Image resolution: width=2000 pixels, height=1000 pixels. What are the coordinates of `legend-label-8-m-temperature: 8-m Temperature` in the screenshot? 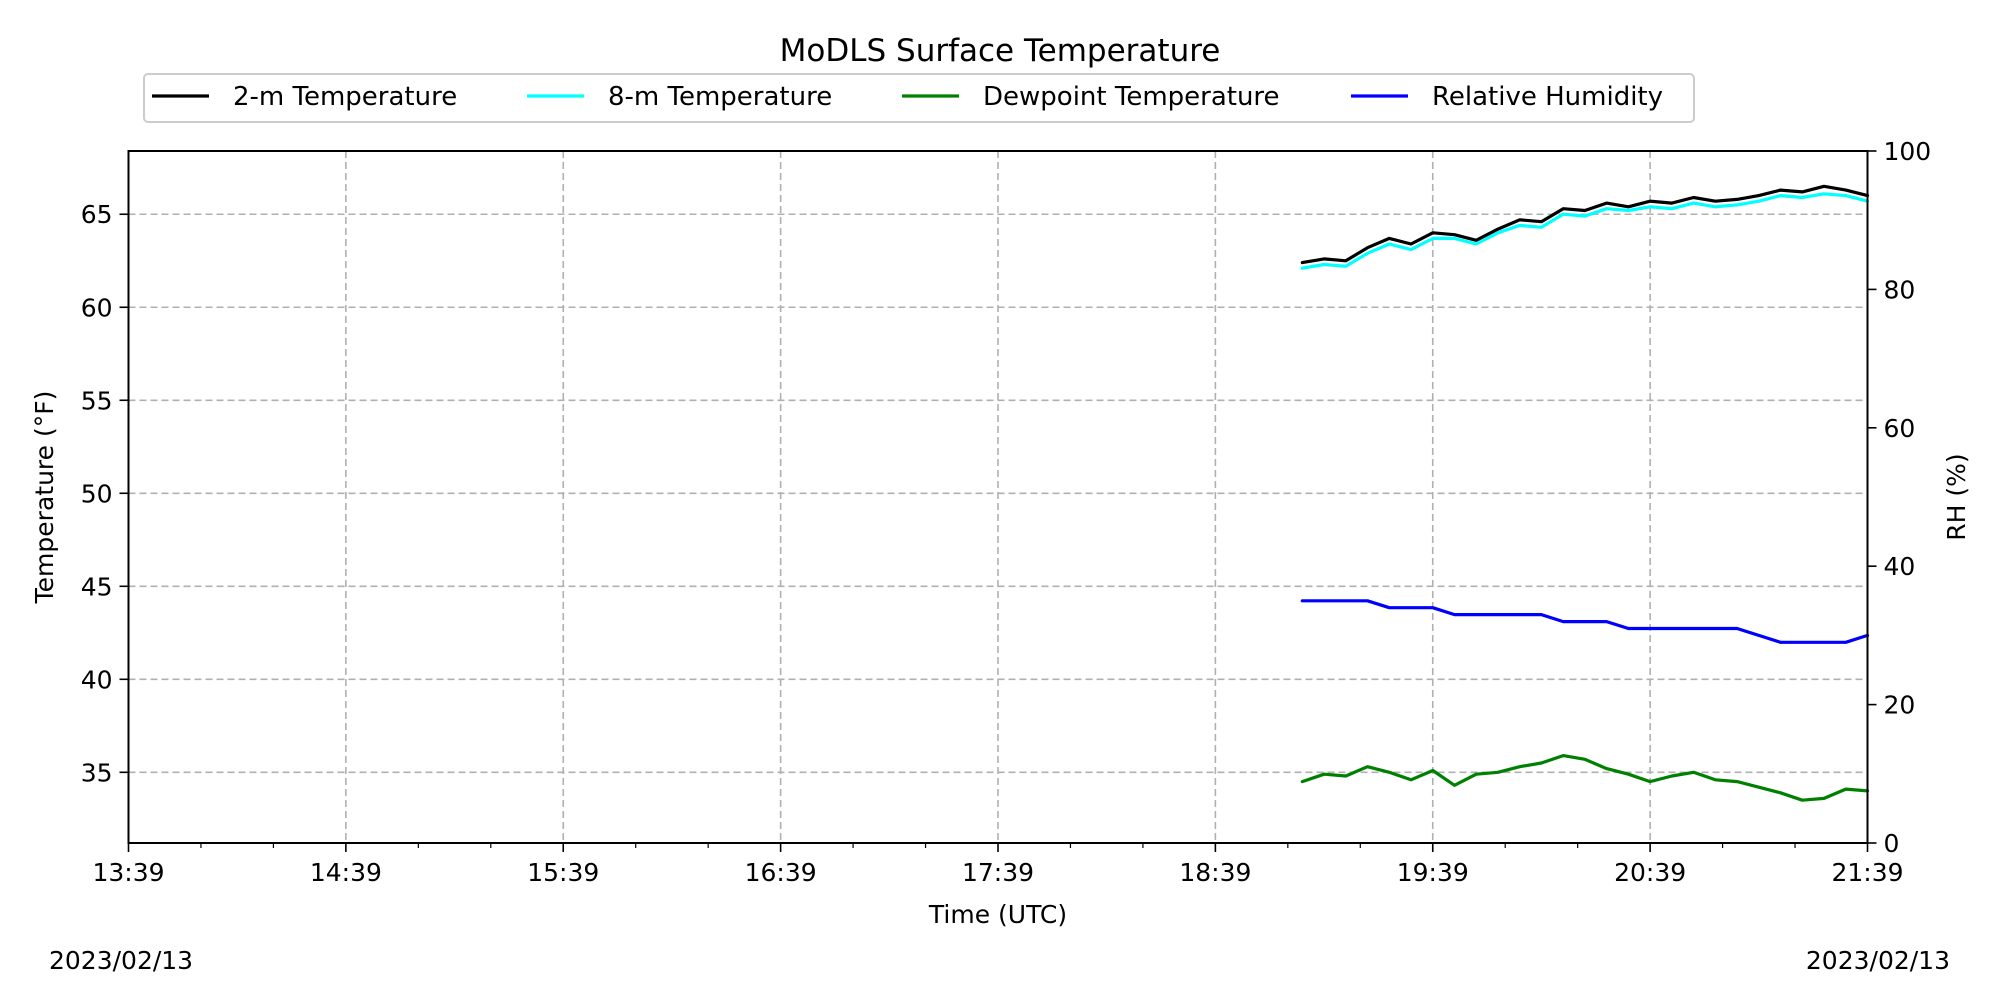 It's located at (720, 97).